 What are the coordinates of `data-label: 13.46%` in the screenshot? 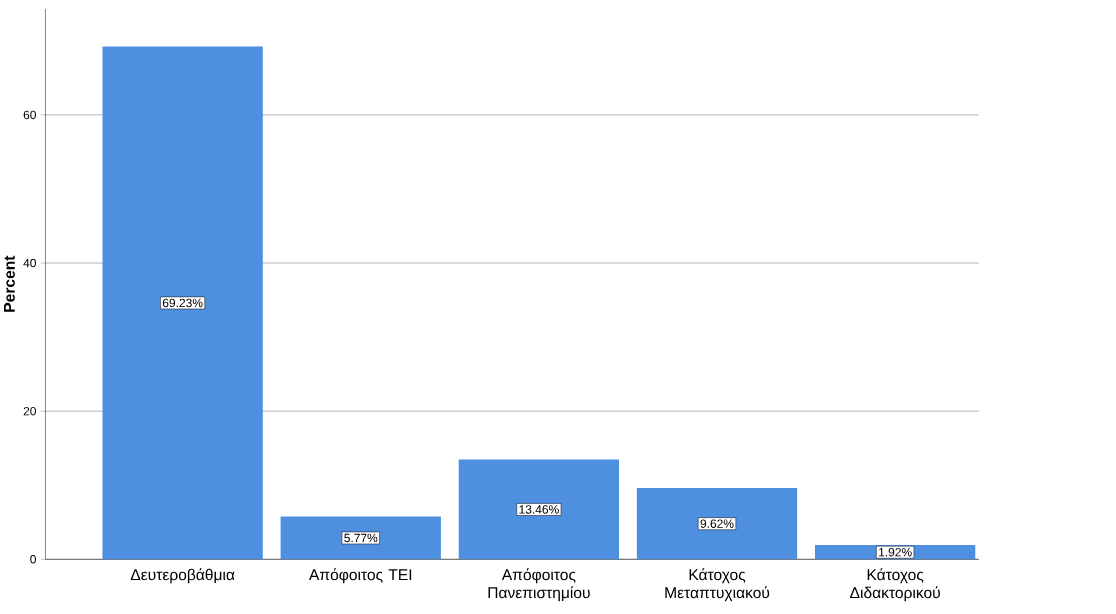 It's located at (539, 509).